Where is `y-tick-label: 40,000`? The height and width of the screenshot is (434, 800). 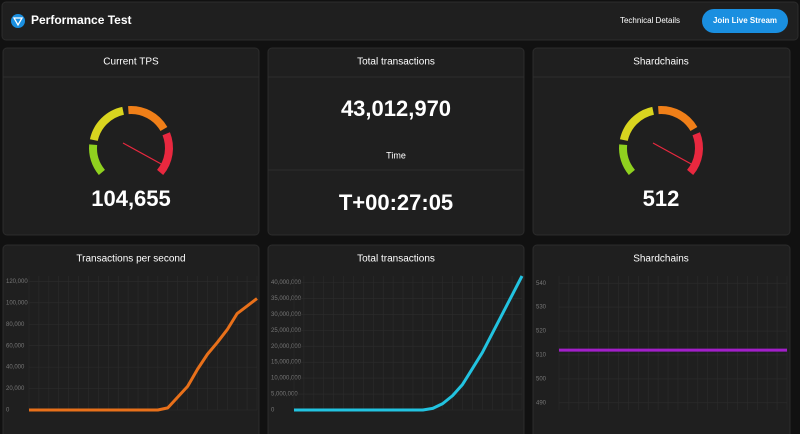
y-tick-label: 40,000 is located at coordinates (15, 368).